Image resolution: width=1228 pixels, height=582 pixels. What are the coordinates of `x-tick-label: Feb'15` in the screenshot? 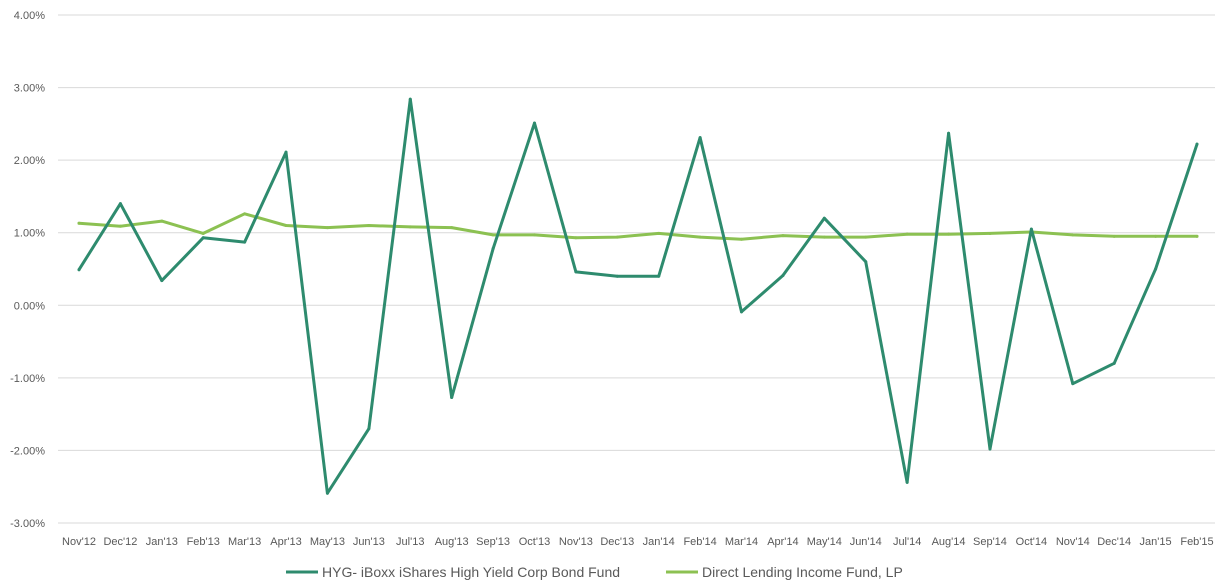 It's located at (1196, 542).